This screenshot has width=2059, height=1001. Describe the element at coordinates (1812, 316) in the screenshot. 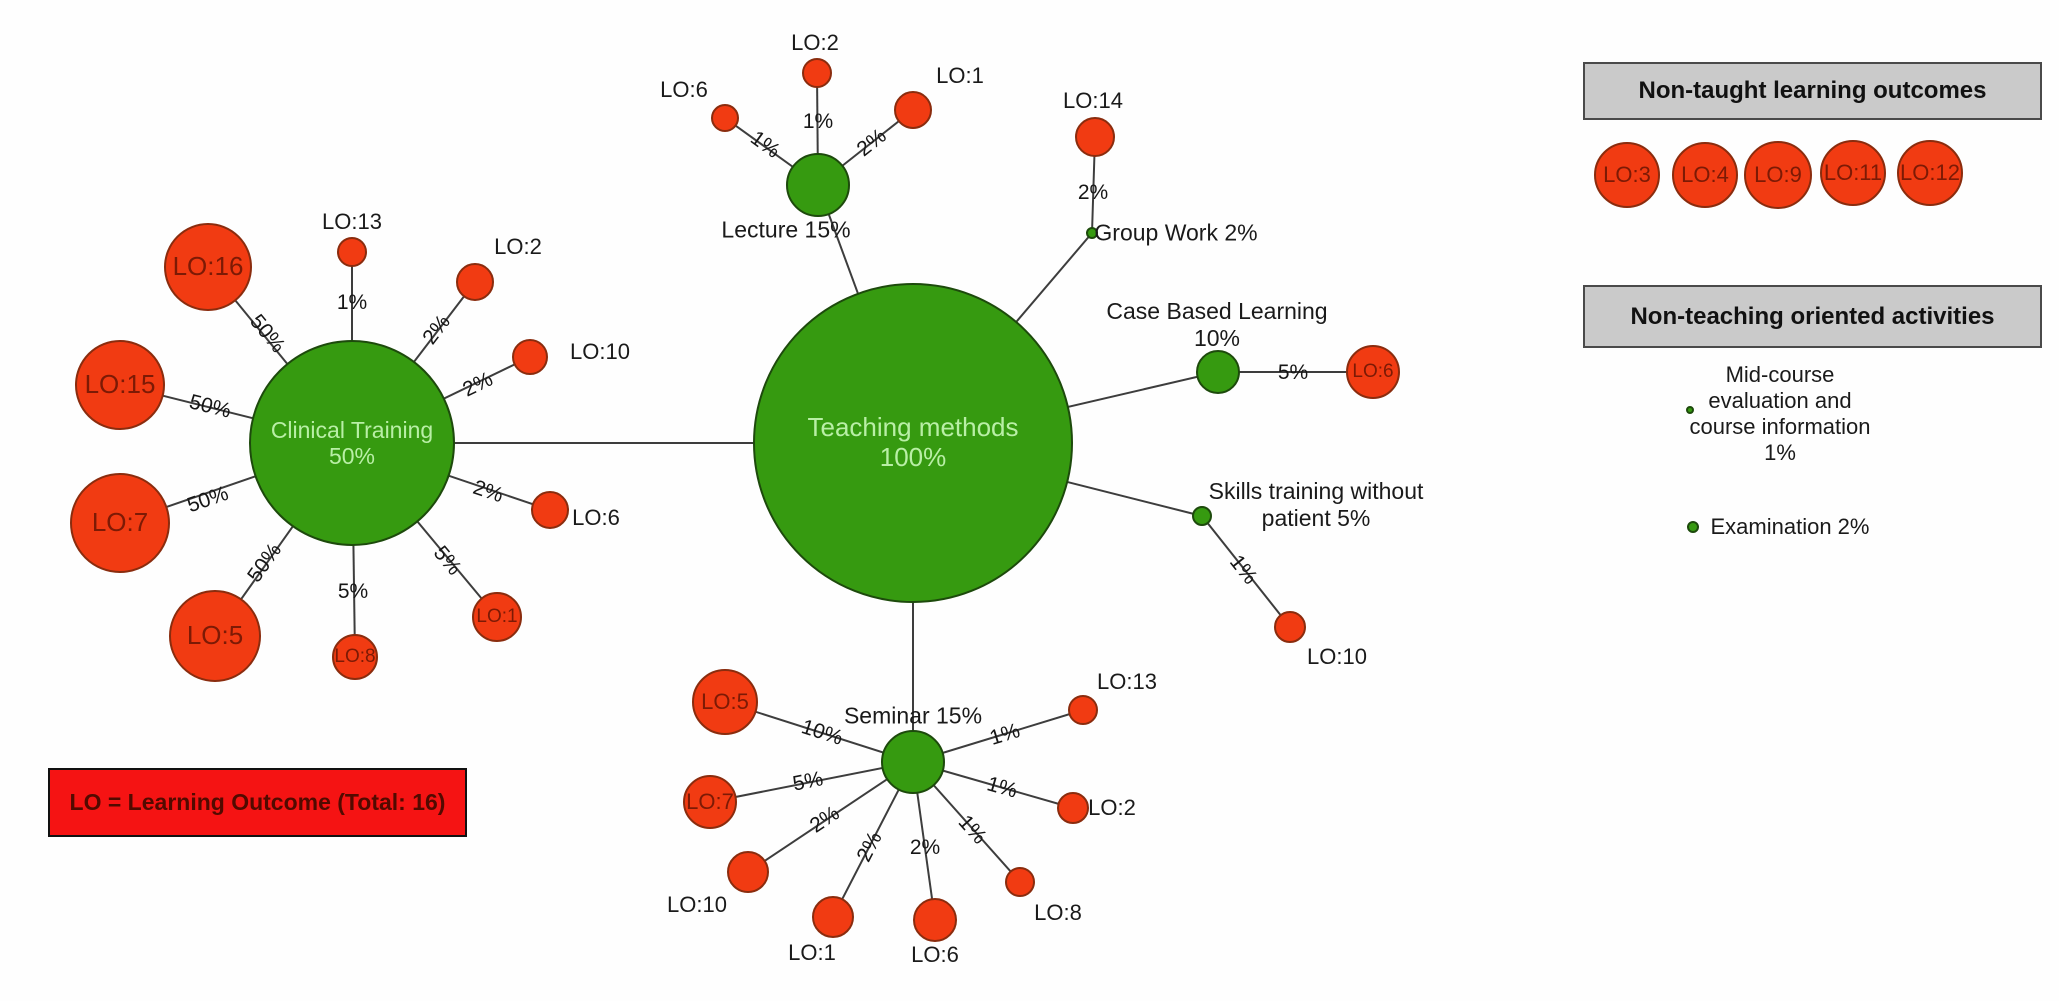

I see `non-teaching-activities-header: Non-teaching oriented activities` at that location.